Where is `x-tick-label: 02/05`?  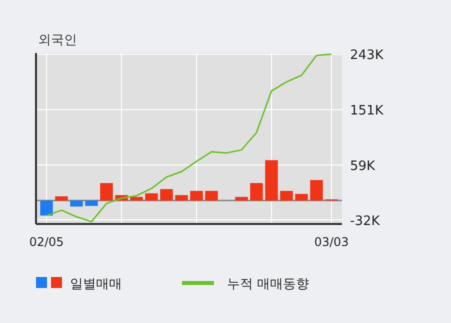 x-tick-label: 02/05 is located at coordinates (46, 242).